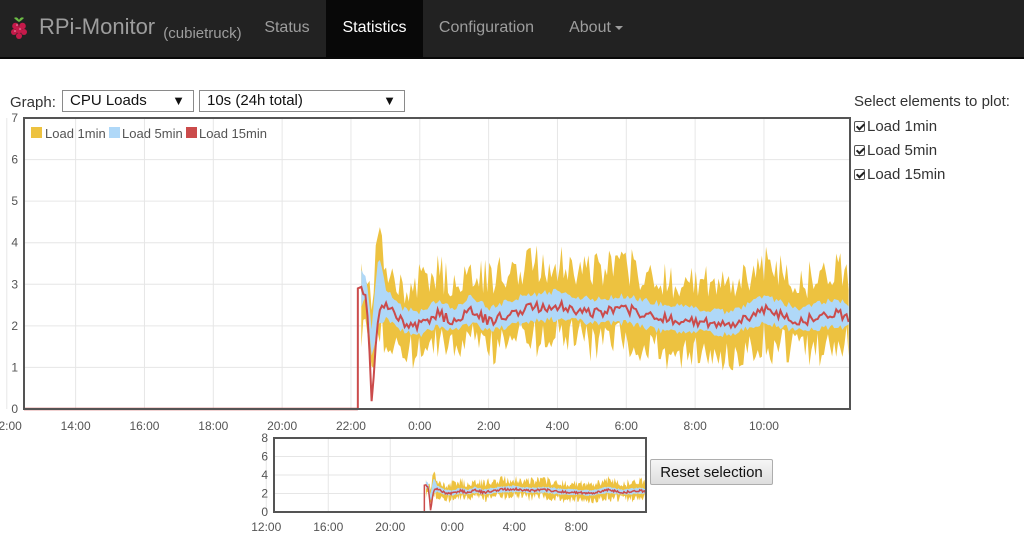 The width and height of the screenshot is (1024, 544). I want to click on legend-swatch-load15, so click(191, 132).